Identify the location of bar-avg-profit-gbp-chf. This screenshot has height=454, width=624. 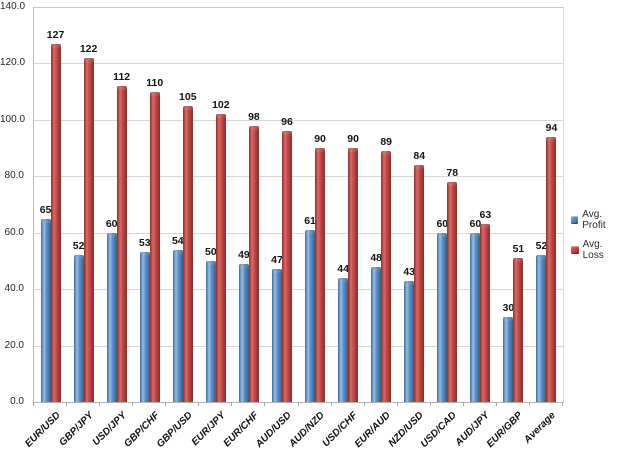
(144, 327).